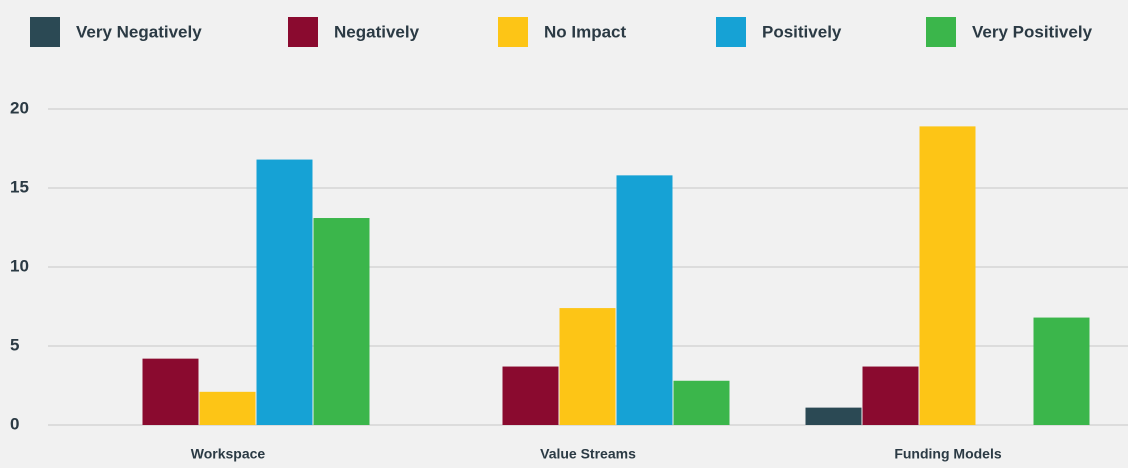  I want to click on y-tick-label: 10, so click(19, 265).